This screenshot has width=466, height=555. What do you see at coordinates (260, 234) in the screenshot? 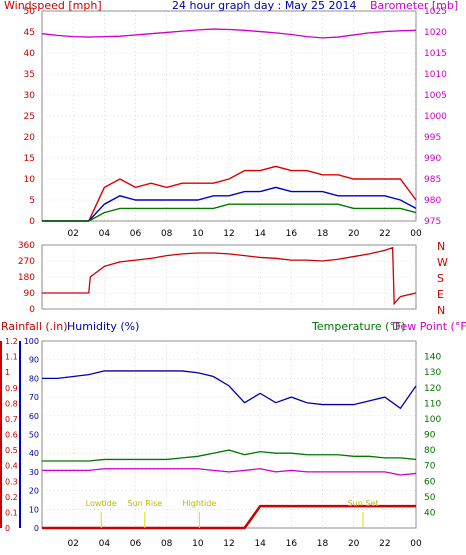
I see `x-tick-label: 14` at bounding box center [260, 234].